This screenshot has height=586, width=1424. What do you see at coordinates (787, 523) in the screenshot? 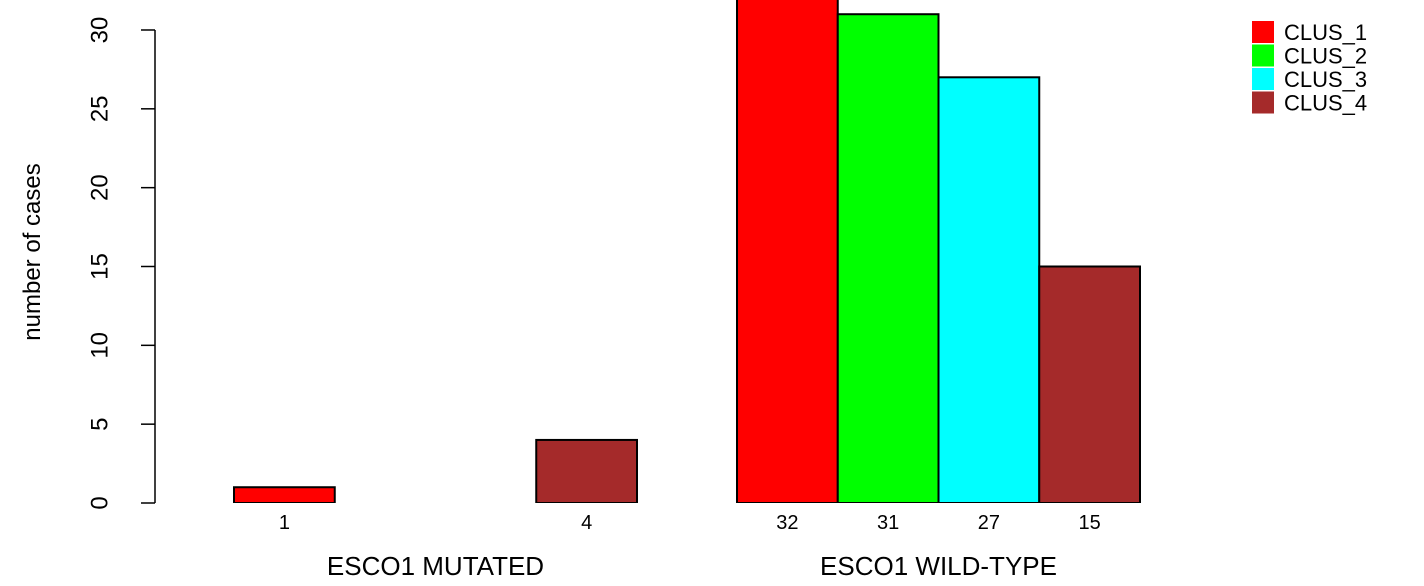
I see `bar-value-label: 32` at bounding box center [787, 523].